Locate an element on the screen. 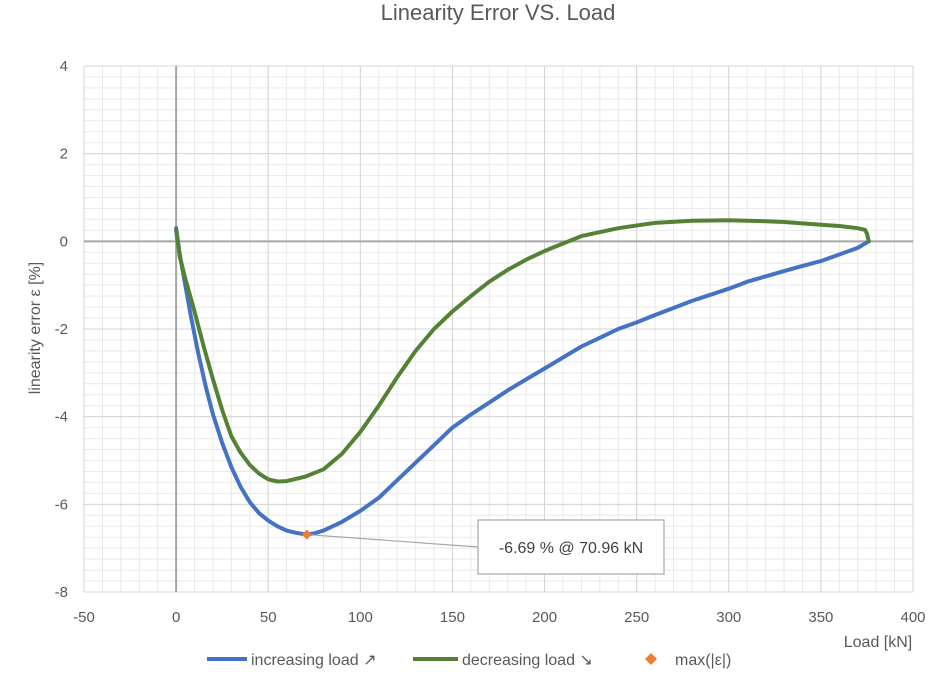 The height and width of the screenshot is (676, 944). max-error-marker is located at coordinates (306, 534).